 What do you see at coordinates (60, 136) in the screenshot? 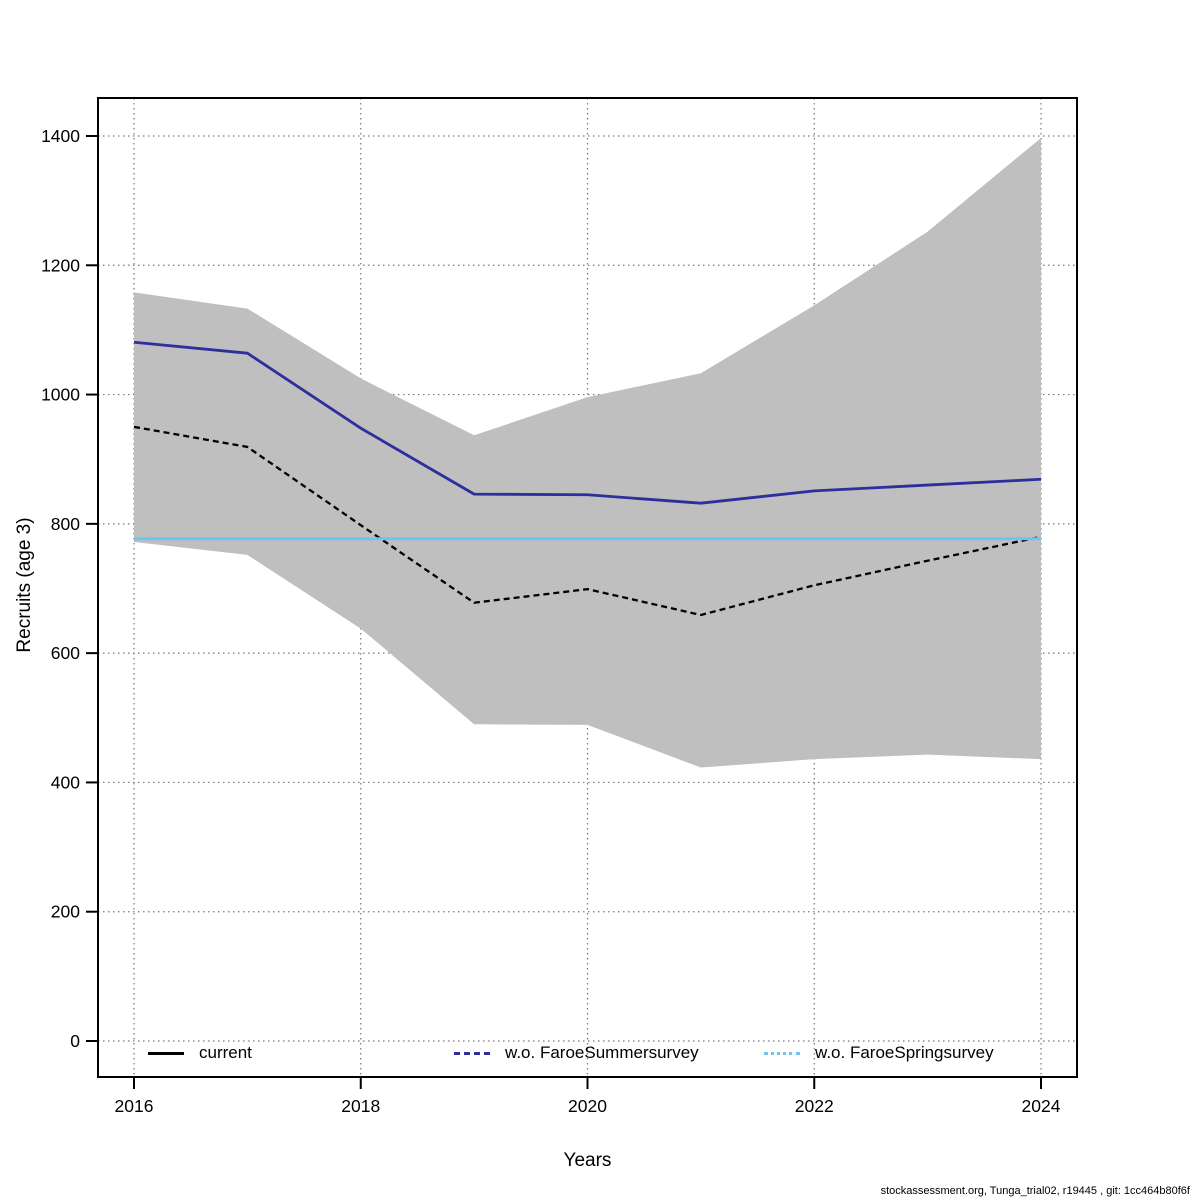
I see `y-tick-label: 1400` at bounding box center [60, 136].